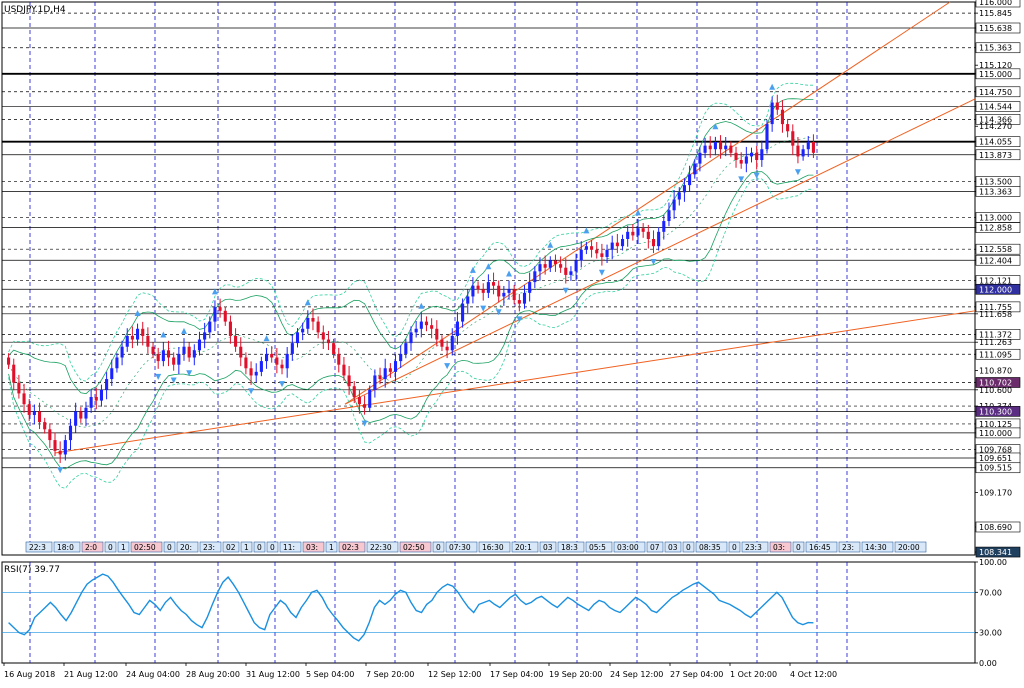 Image resolution: width=1024 pixels, height=688 pixels. I want to click on rsi-tick: 100.00, so click(991, 562).